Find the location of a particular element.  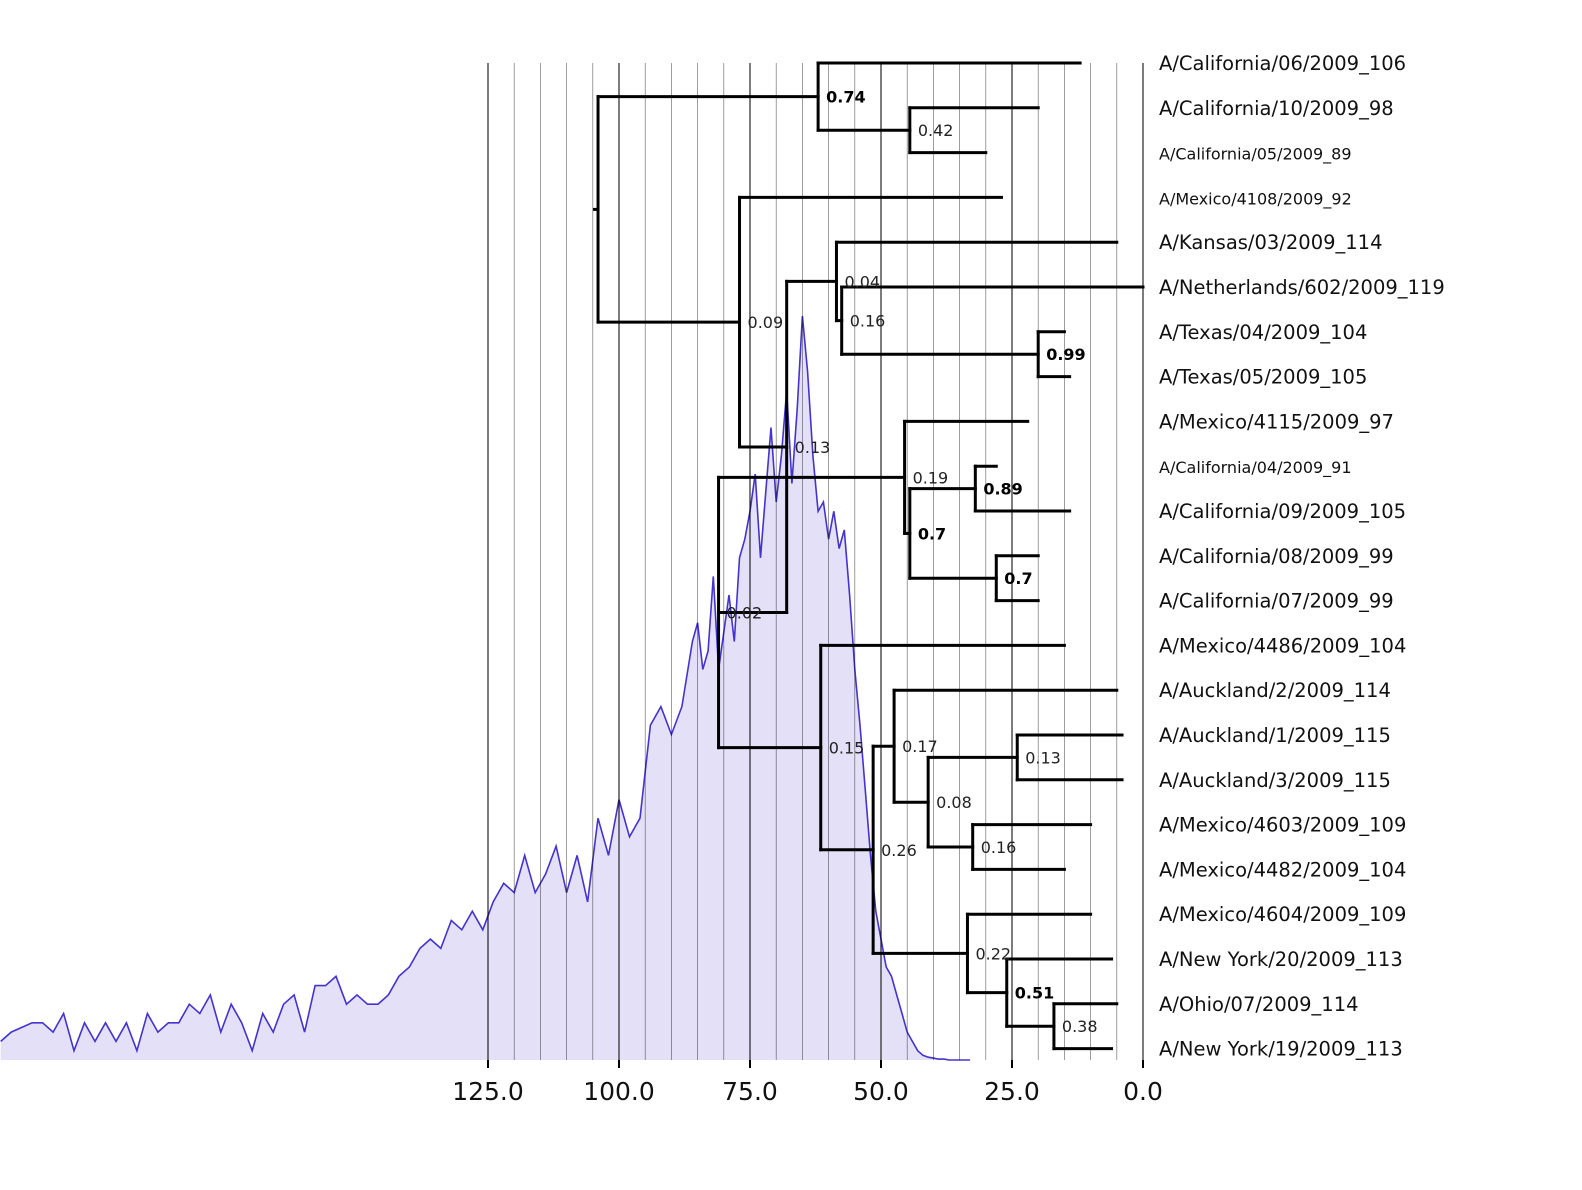

taxon-label: A/California/04/2009_91 is located at coordinates (1255, 468).